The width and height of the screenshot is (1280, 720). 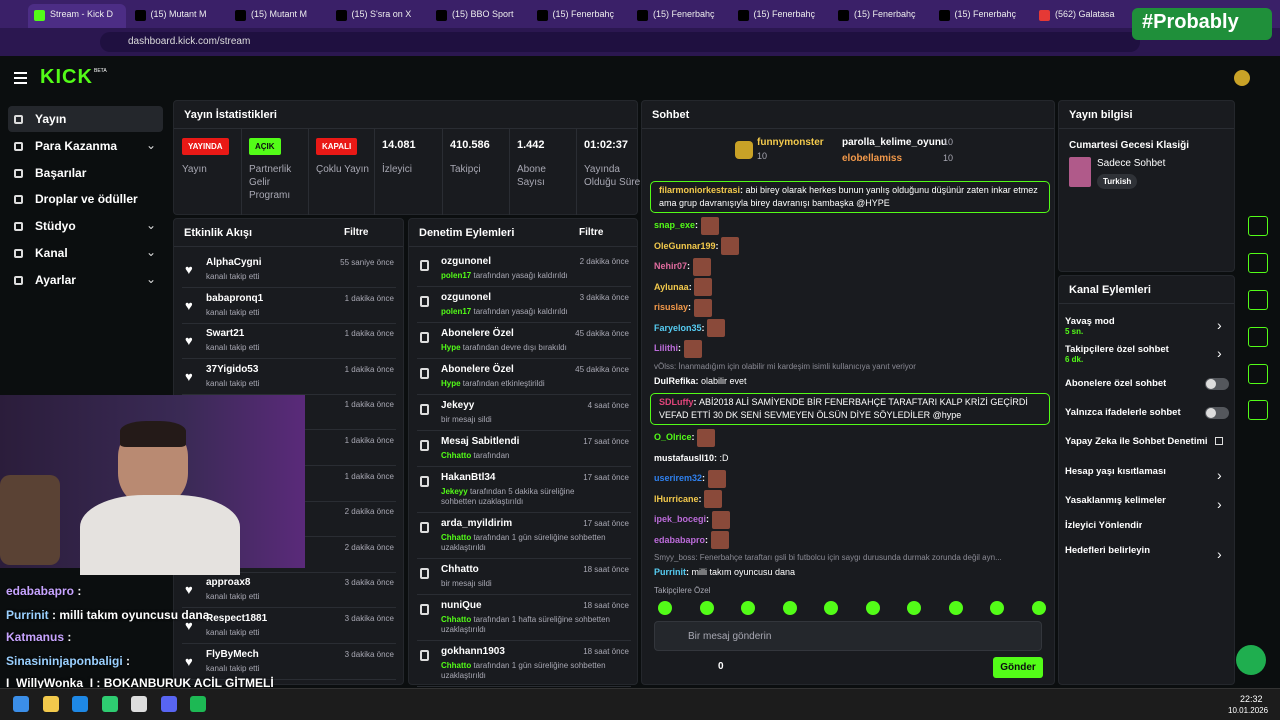 What do you see at coordinates (456, 537) in the screenshot?
I see `moderator: Chhatto` at bounding box center [456, 537].